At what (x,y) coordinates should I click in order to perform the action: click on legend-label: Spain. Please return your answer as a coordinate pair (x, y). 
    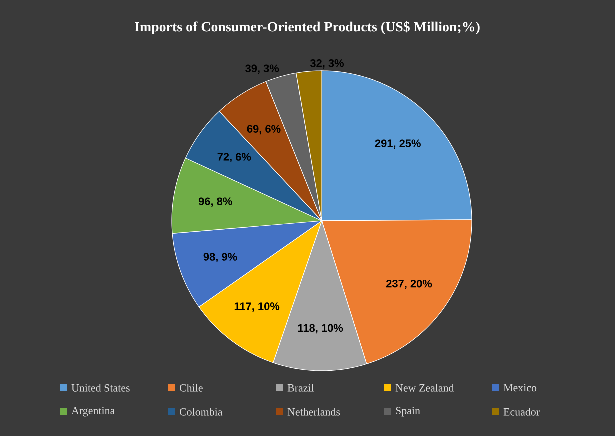
    Looking at the image, I should click on (408, 412).